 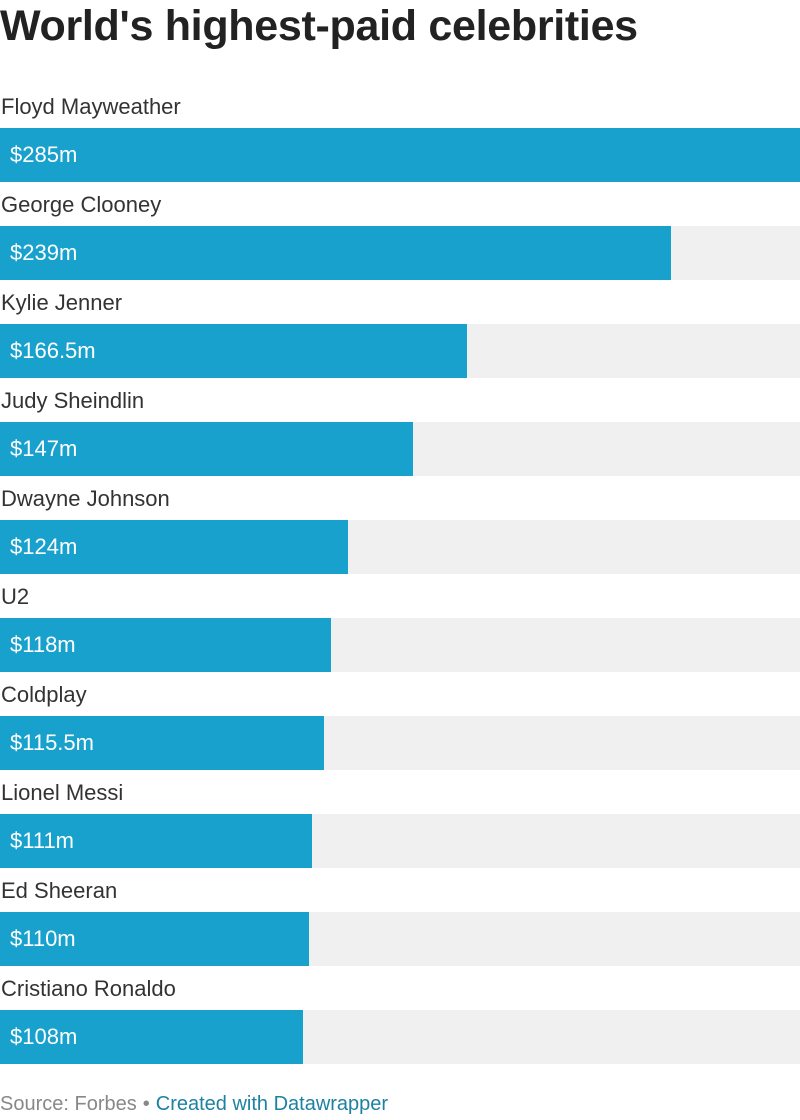 I want to click on bar-value-label: $108m, so click(x=44, y=1036).